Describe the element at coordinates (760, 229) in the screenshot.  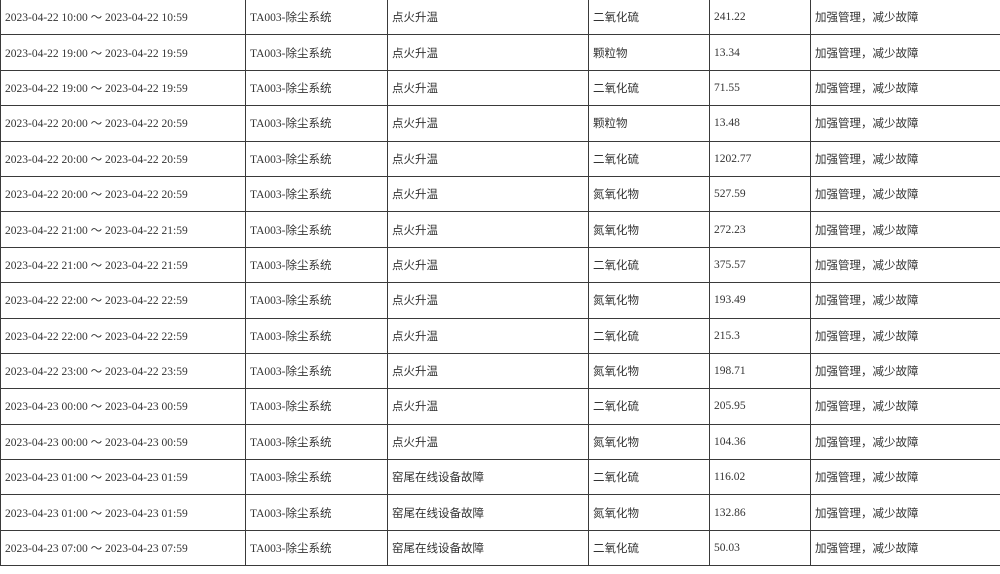
I see `value-cell: 272.23` at that location.